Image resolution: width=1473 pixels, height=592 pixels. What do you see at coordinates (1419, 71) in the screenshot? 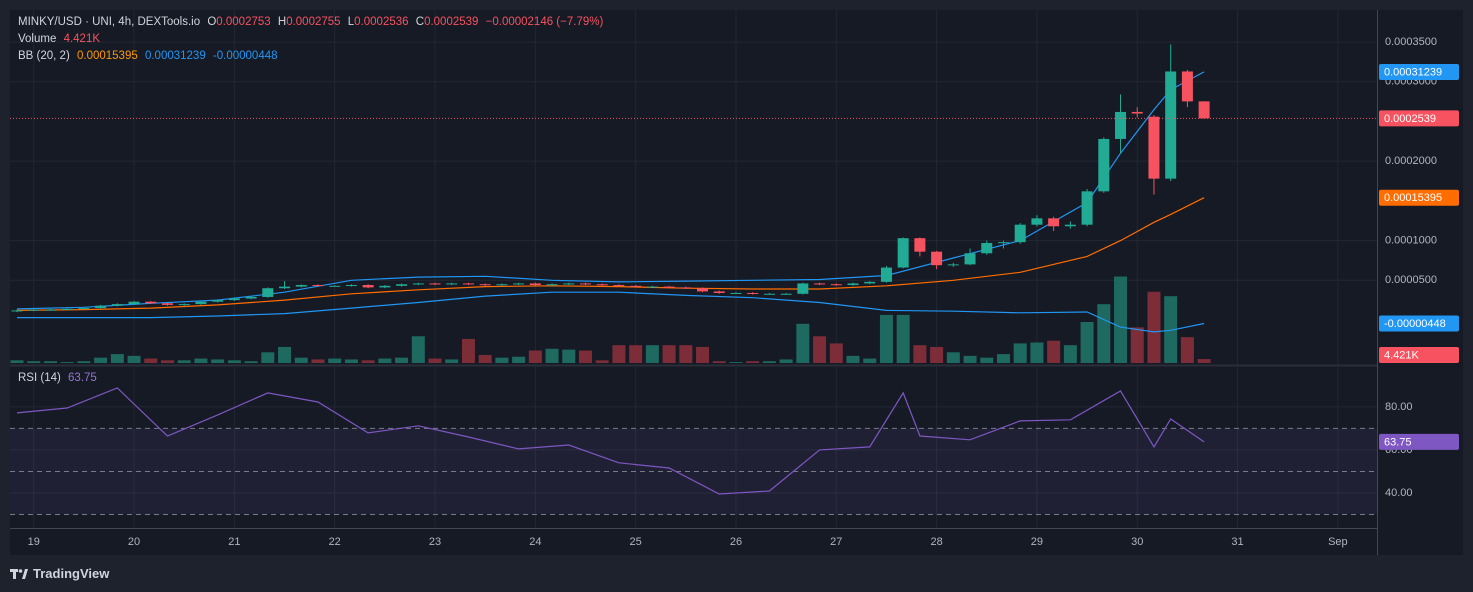
I see `bb-upper-badge-bg` at bounding box center [1419, 71].